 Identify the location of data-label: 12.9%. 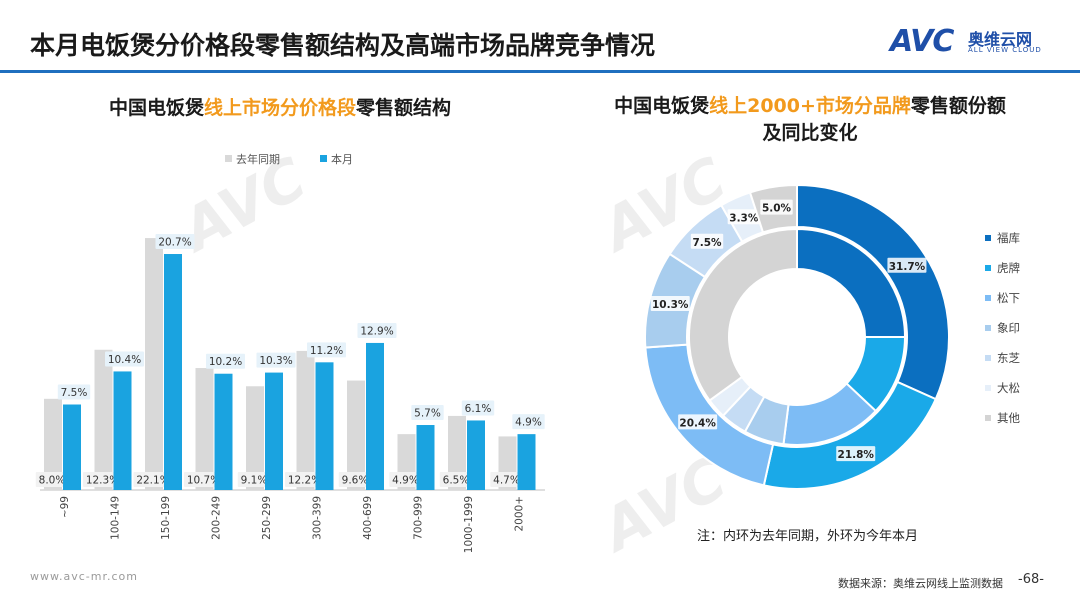
(376, 331).